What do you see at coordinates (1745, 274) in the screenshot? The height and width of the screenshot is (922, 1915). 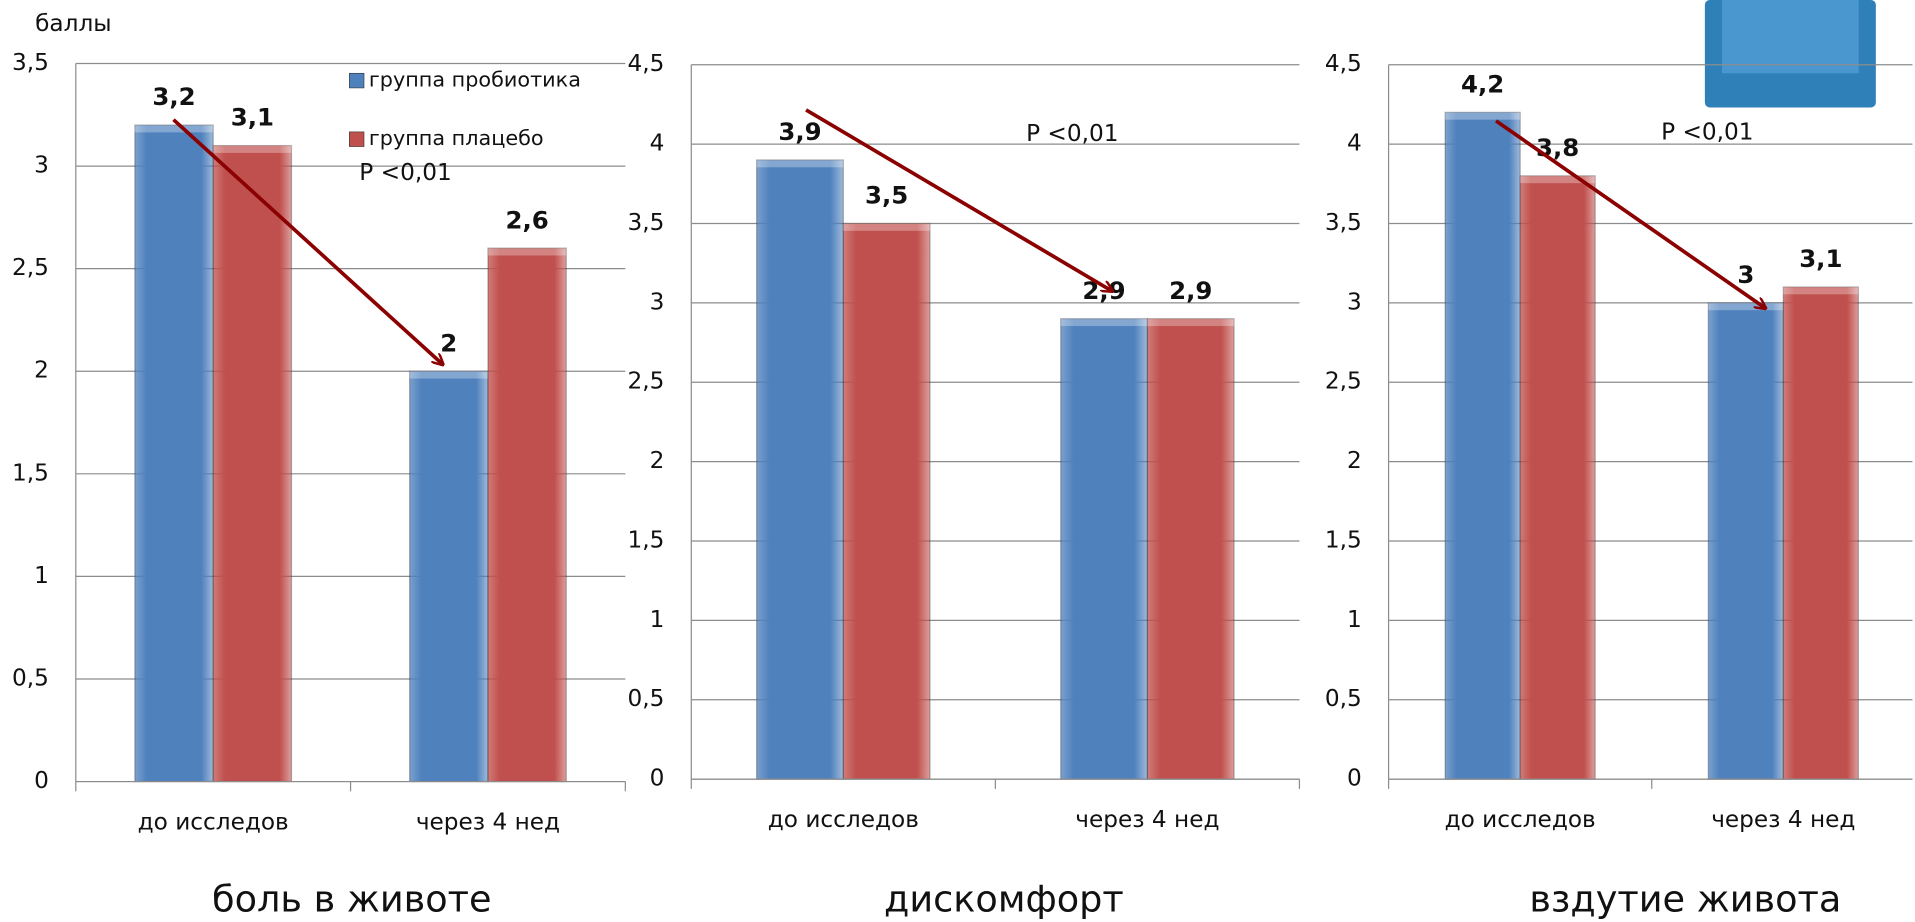 I see `value-label: 3` at bounding box center [1745, 274].